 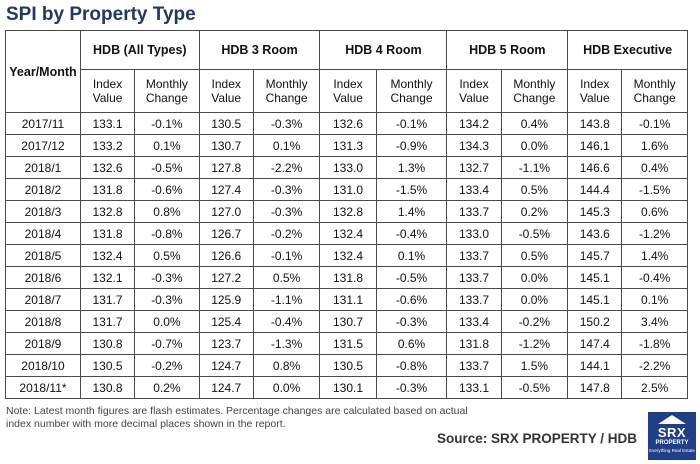 What do you see at coordinates (595, 211) in the screenshot?
I see `index-value-cell: 145.3` at bounding box center [595, 211].